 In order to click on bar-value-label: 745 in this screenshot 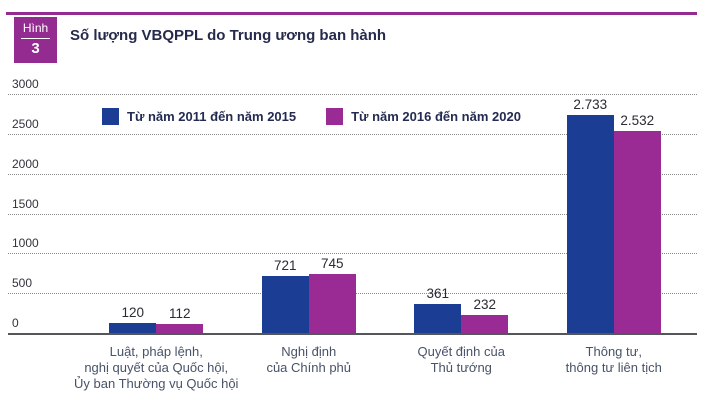, I will do `click(332, 263)`.